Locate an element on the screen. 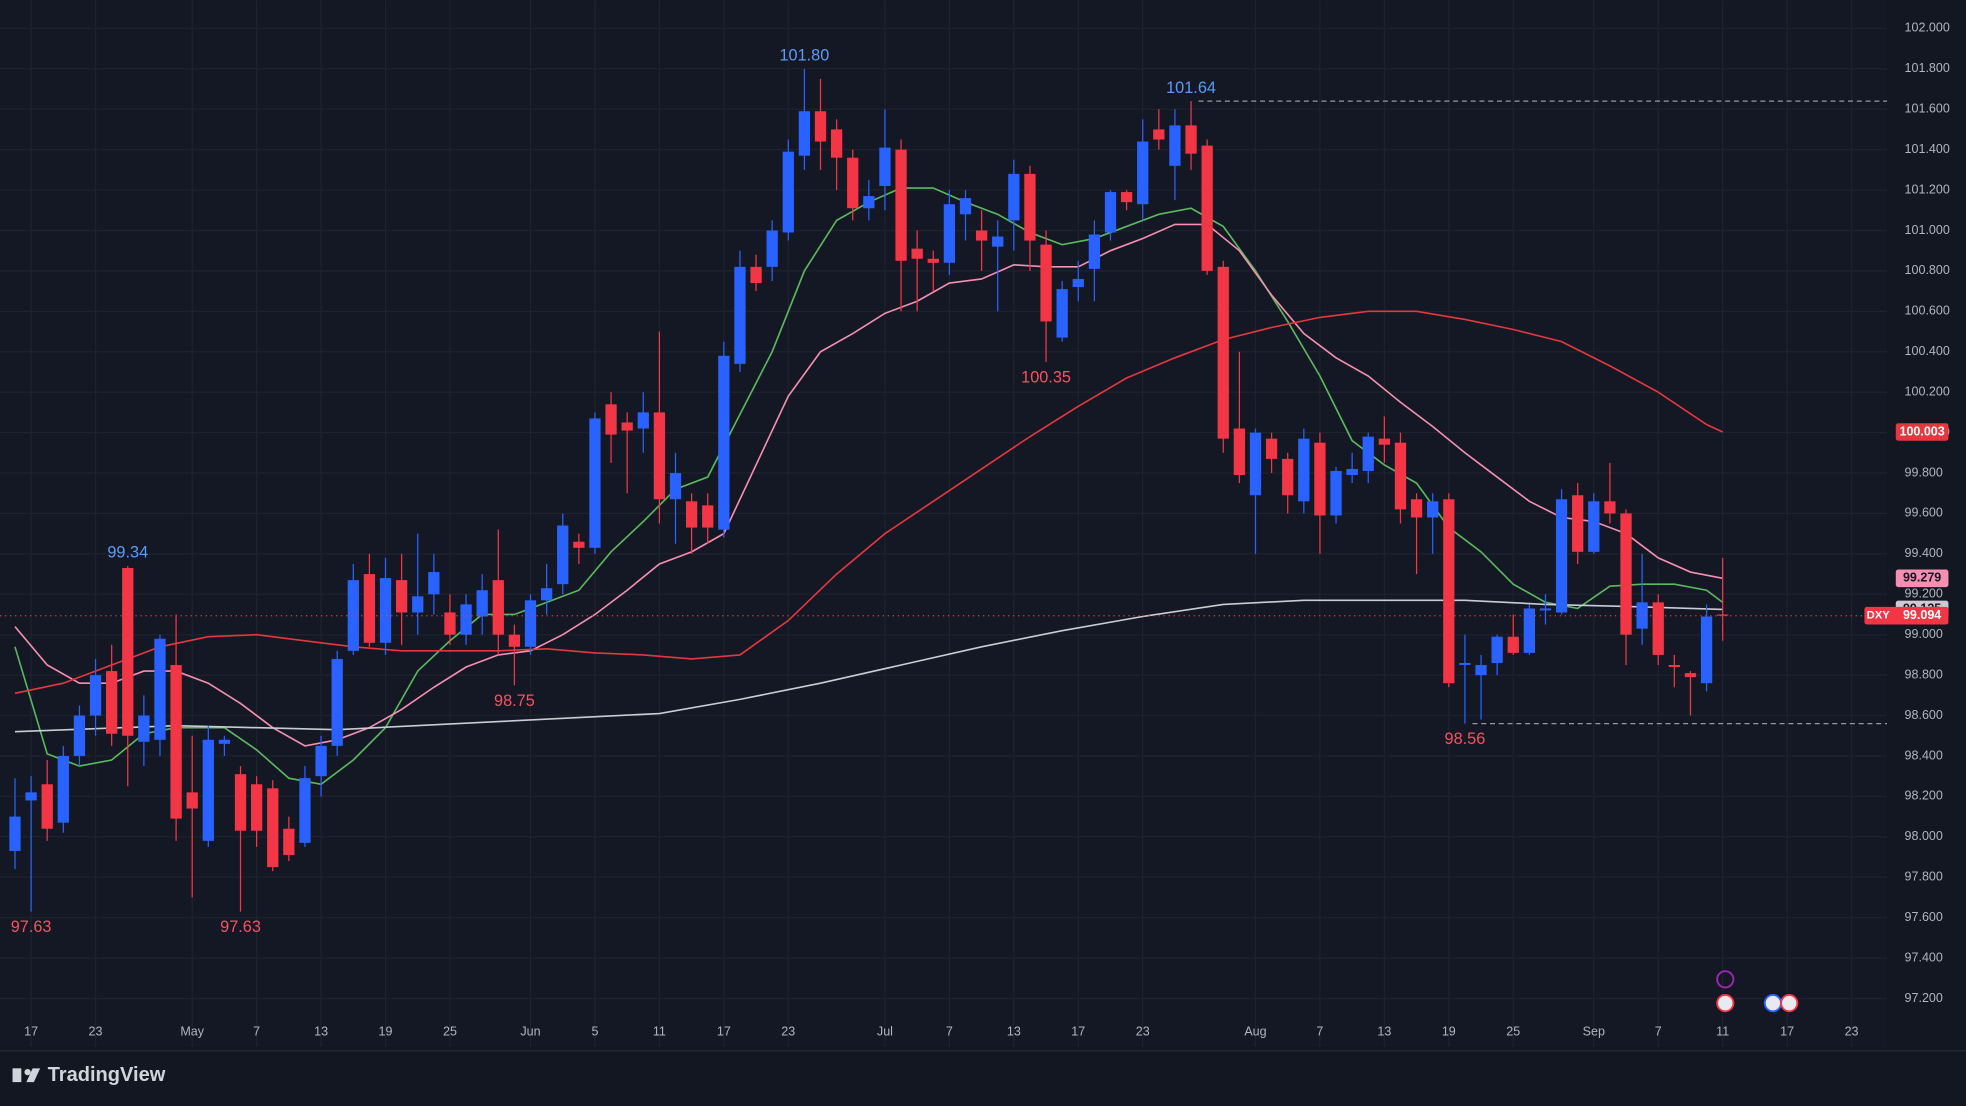 The height and width of the screenshot is (1106, 1966). y-tick-label: 100.600 is located at coordinates (1927, 311).